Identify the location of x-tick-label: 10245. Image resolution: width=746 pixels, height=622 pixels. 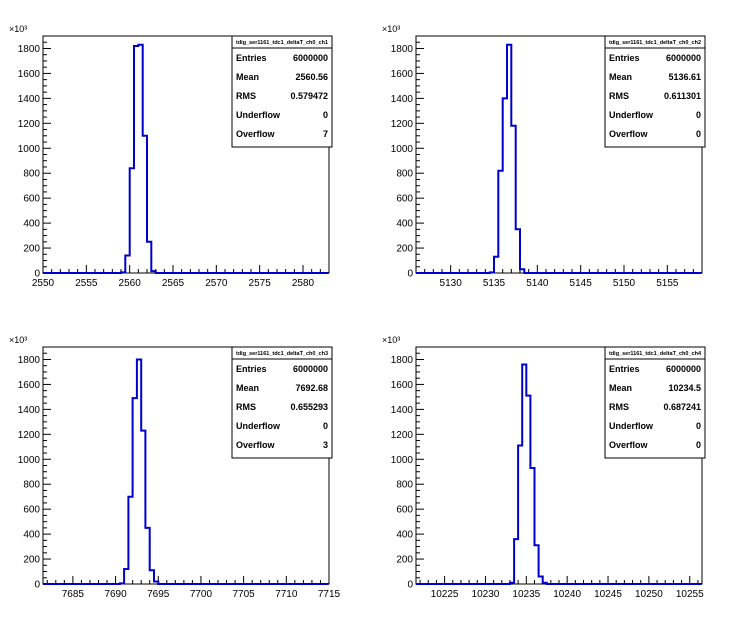
(608, 594).